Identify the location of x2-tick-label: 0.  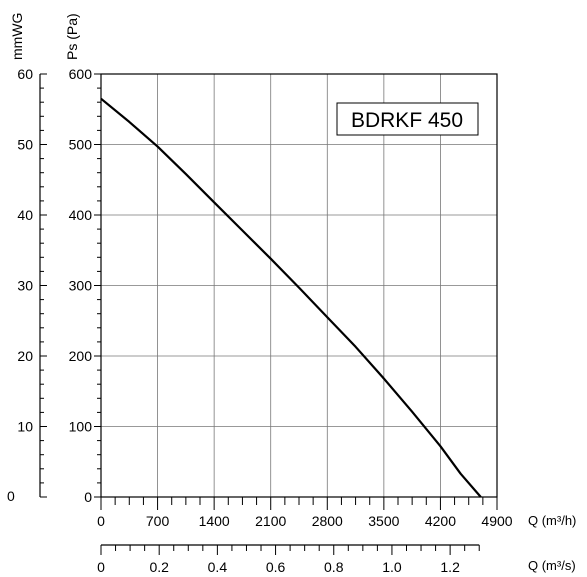
(101, 567).